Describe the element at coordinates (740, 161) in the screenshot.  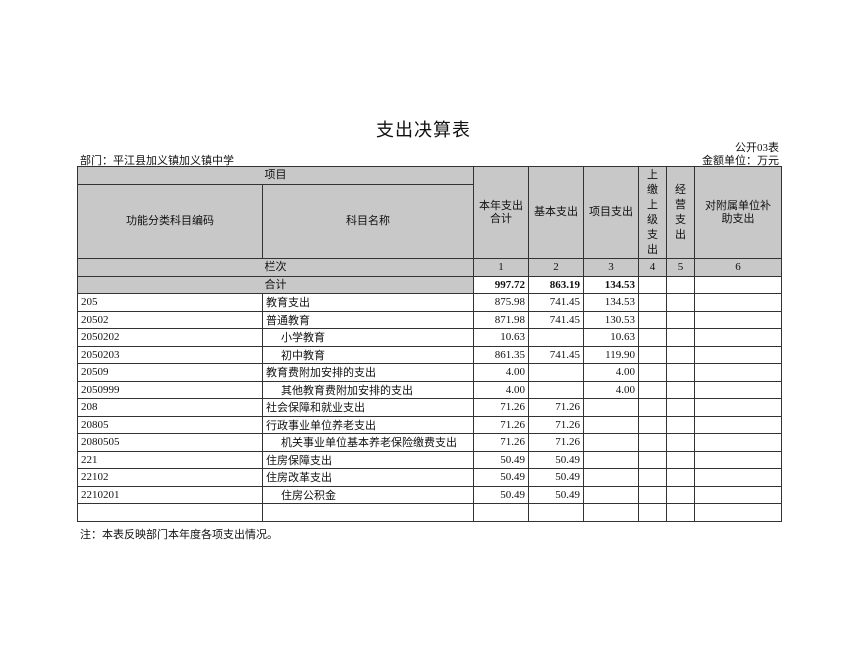
I see `amount-unit-label: 金额单位：万元` at that location.